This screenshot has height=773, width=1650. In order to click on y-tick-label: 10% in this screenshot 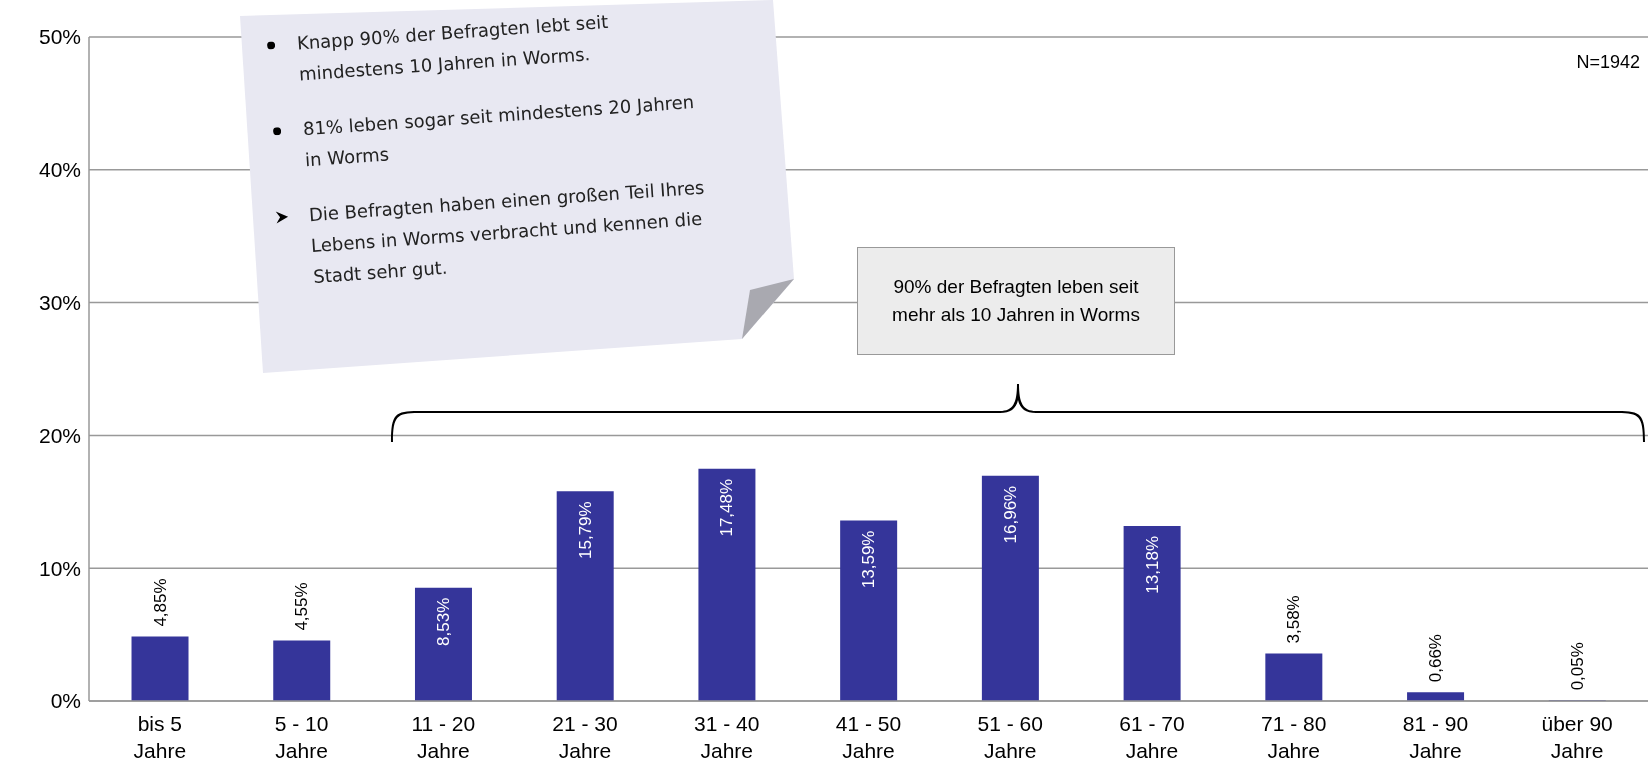, I will do `click(59, 568)`.